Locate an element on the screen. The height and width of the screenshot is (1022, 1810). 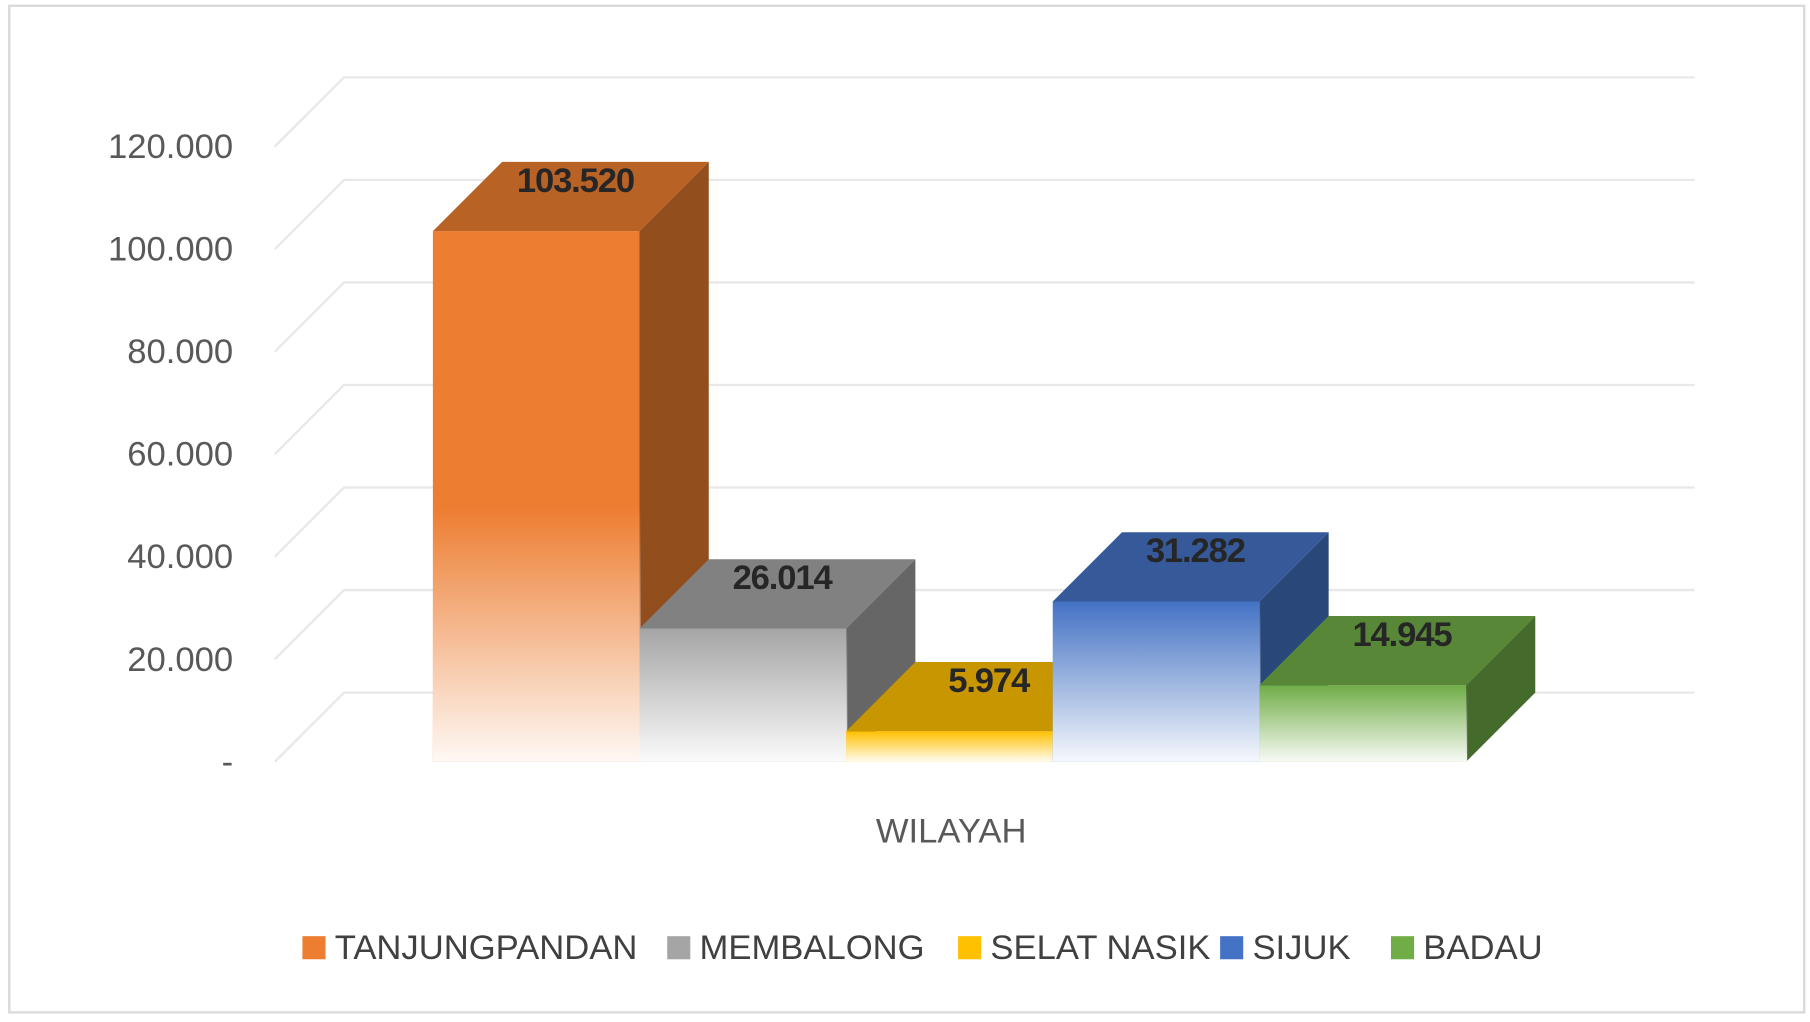
legend-label: SELAT NASIK is located at coordinates (1100, 948).